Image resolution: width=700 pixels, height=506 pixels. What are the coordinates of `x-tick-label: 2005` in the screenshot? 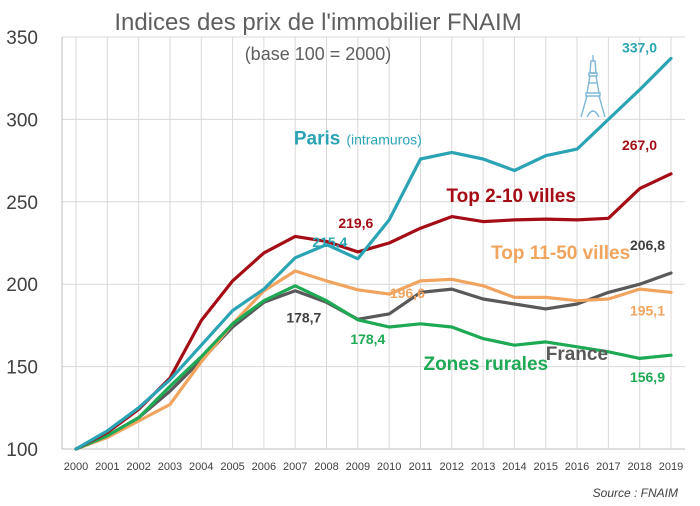 It's located at (232, 467).